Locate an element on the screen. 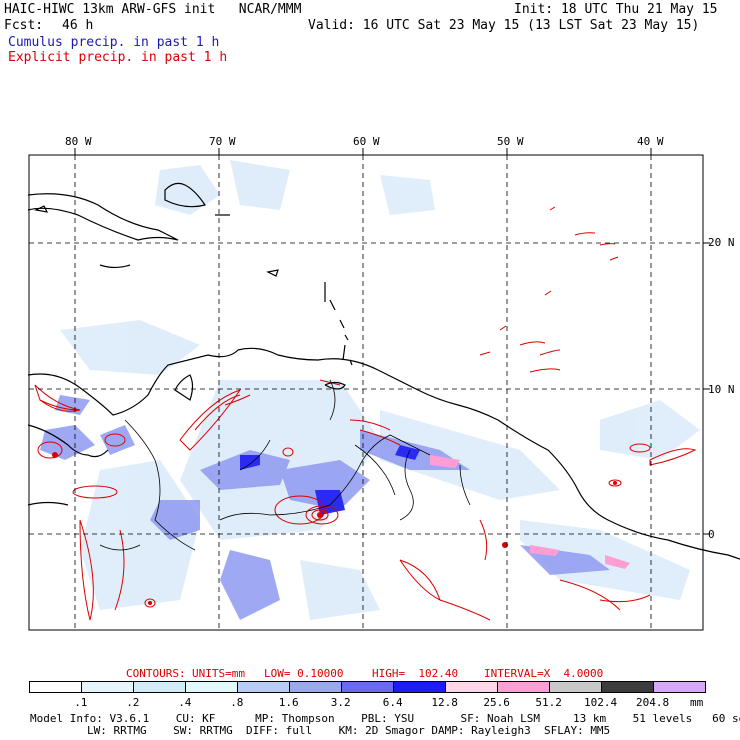  heavy-precip-shading is located at coordinates (330, 480).